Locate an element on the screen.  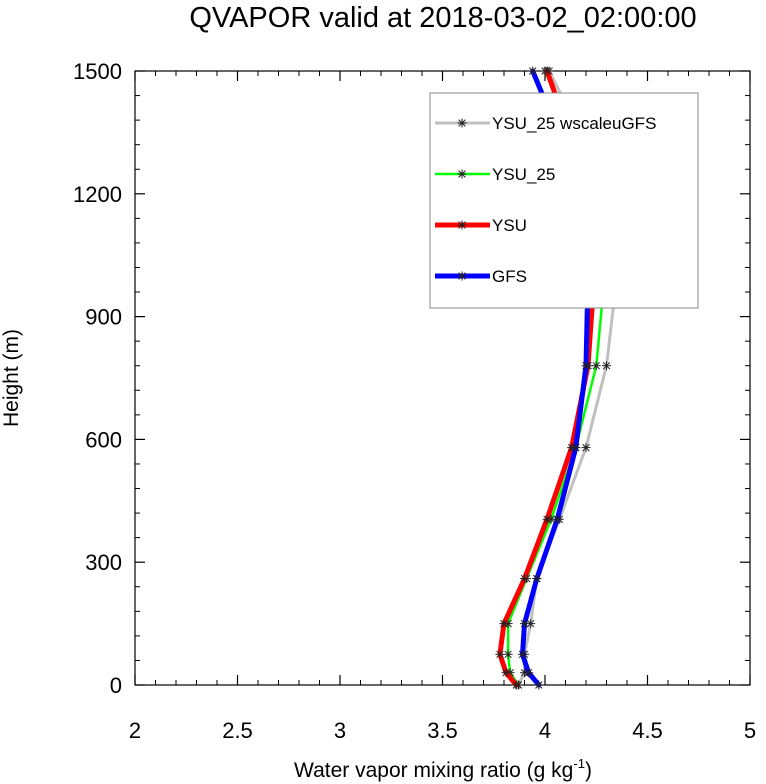
x-axis-title-superscript: -1 is located at coordinates (579, 763).